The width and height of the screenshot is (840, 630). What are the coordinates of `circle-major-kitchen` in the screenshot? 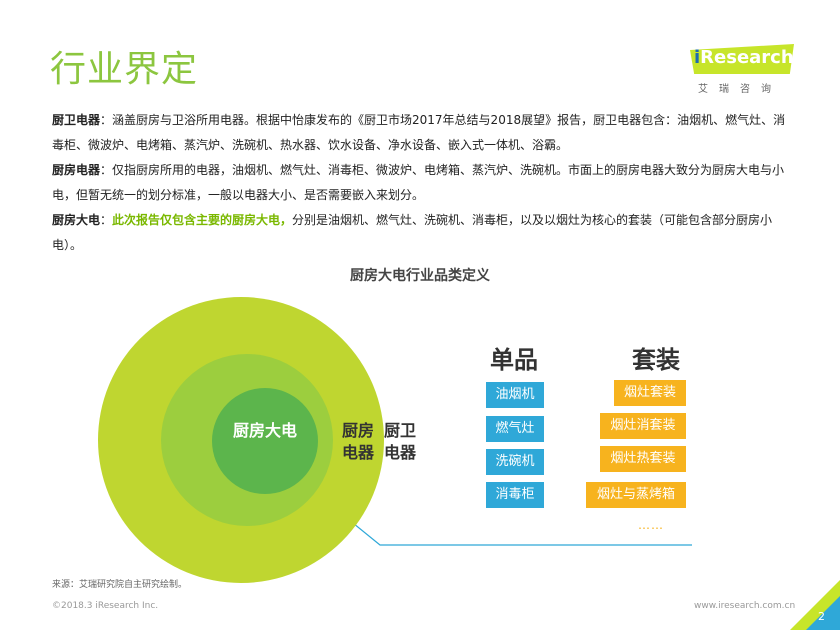 It's located at (265, 441).